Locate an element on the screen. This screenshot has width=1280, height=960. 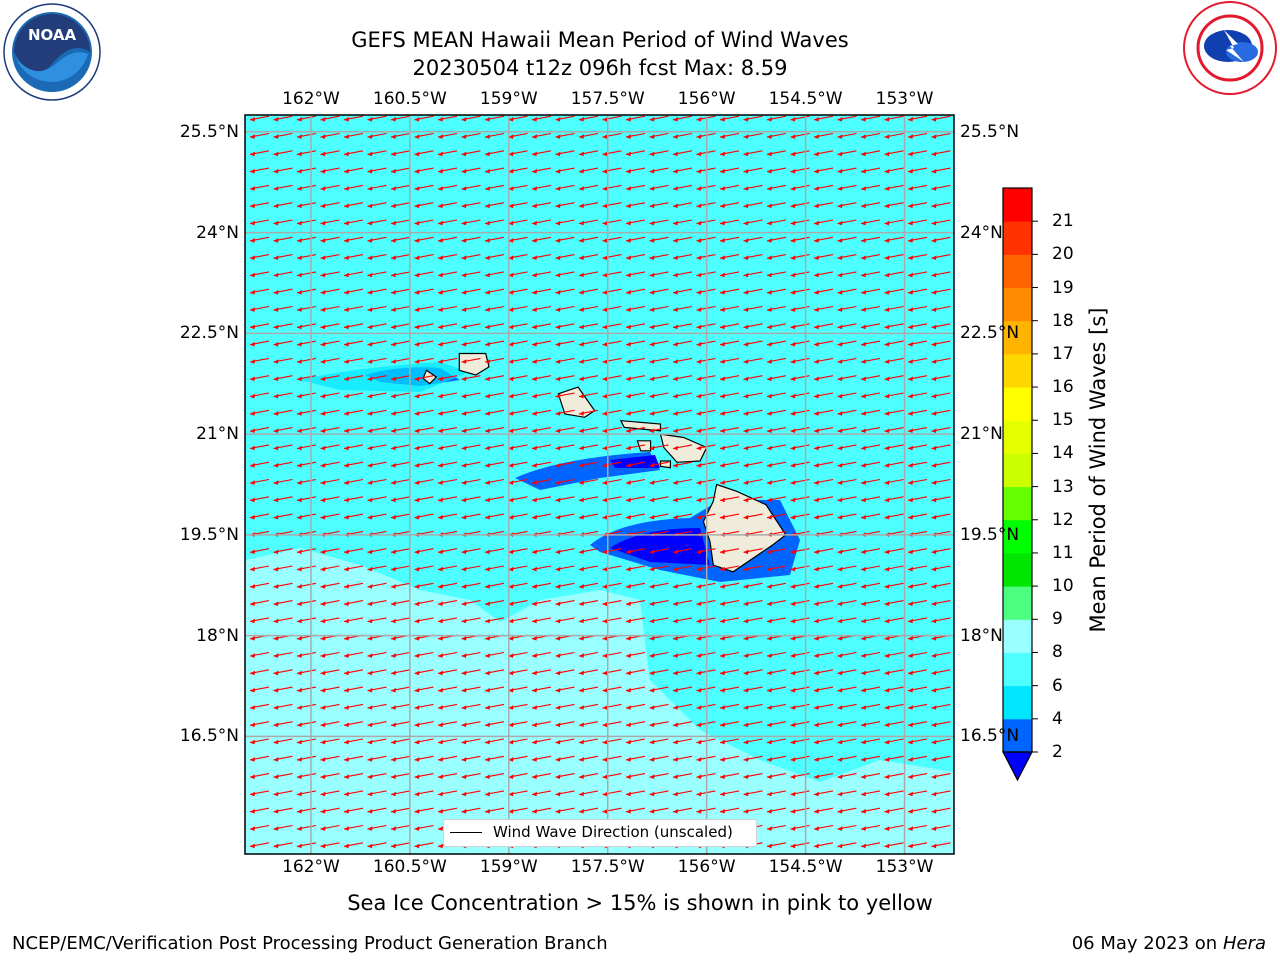
period-zone-under-2-maui is located at coordinates (635, 461).